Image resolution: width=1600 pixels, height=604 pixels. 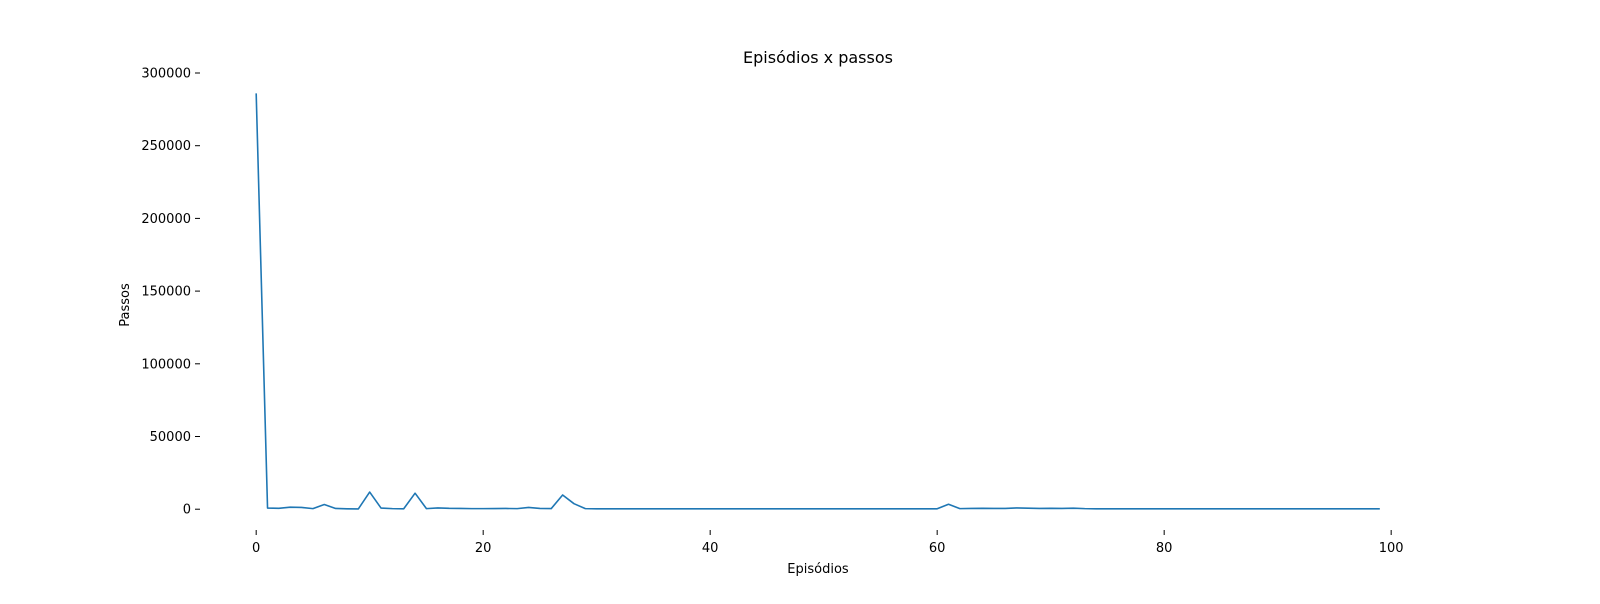 I want to click on chart-title: Episódios x passos, so click(x=818, y=57).